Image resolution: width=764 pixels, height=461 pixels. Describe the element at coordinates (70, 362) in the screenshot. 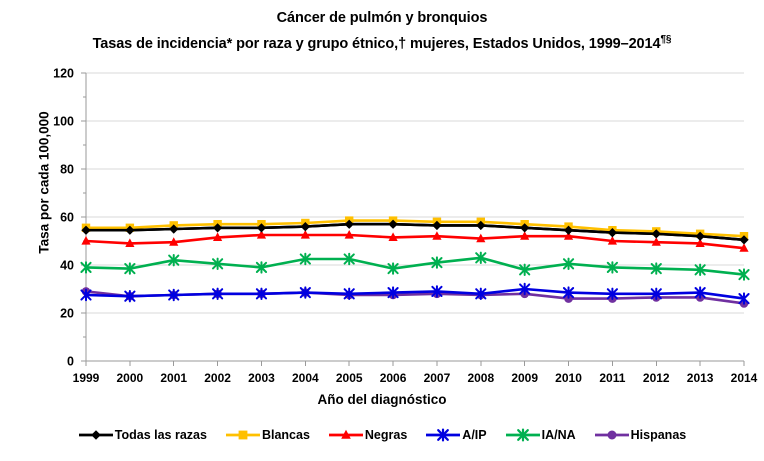

I see `y-tick-label: 0` at that location.